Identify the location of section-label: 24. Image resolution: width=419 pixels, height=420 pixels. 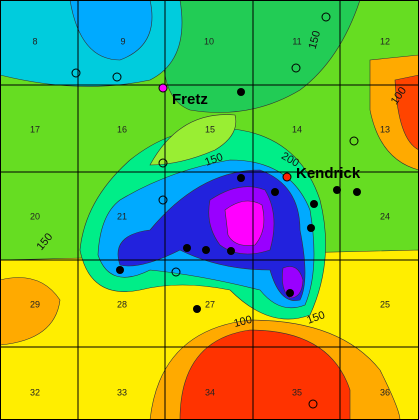
(385, 216).